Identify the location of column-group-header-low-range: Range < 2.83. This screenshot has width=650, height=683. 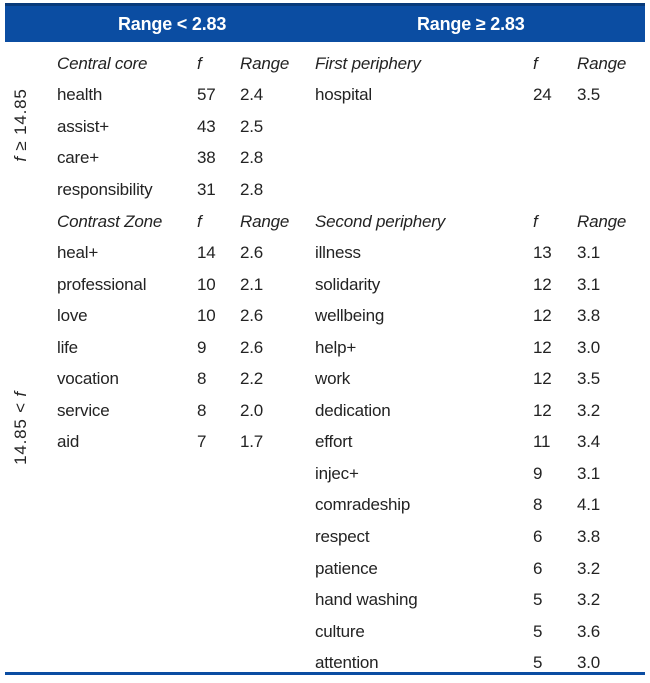
(172, 23).